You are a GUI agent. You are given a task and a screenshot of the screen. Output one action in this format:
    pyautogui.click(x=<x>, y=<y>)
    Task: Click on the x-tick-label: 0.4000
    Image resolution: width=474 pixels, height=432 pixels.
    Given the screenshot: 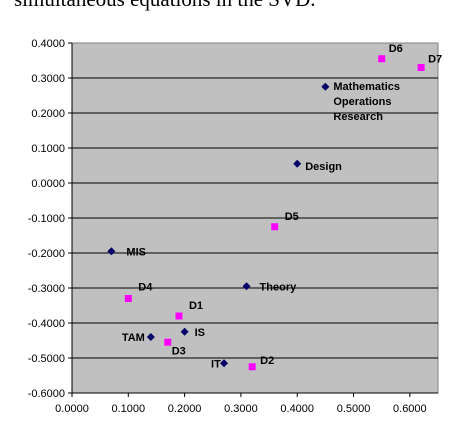 What is the action you would take?
    pyautogui.click(x=297, y=409)
    